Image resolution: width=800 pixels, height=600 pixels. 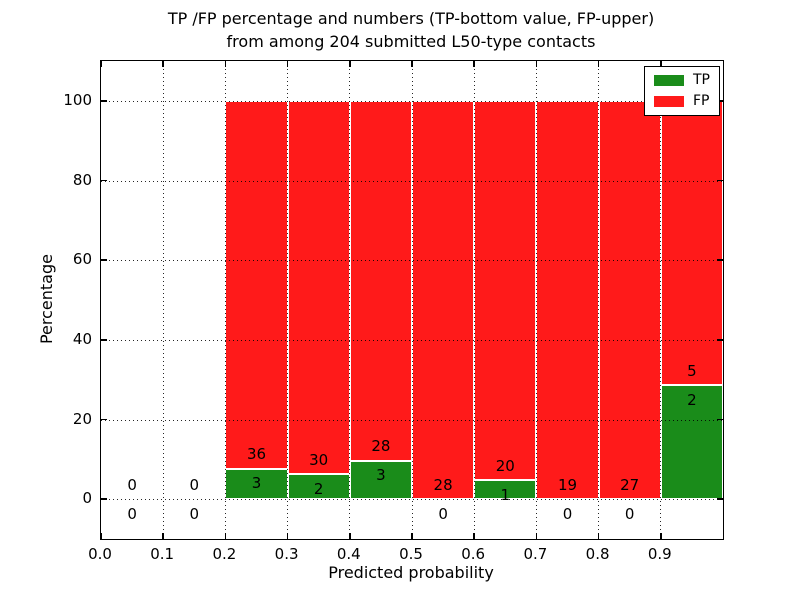 What do you see at coordinates (82, 418) in the screenshot?
I see `y-tick-label: 20` at bounding box center [82, 418].